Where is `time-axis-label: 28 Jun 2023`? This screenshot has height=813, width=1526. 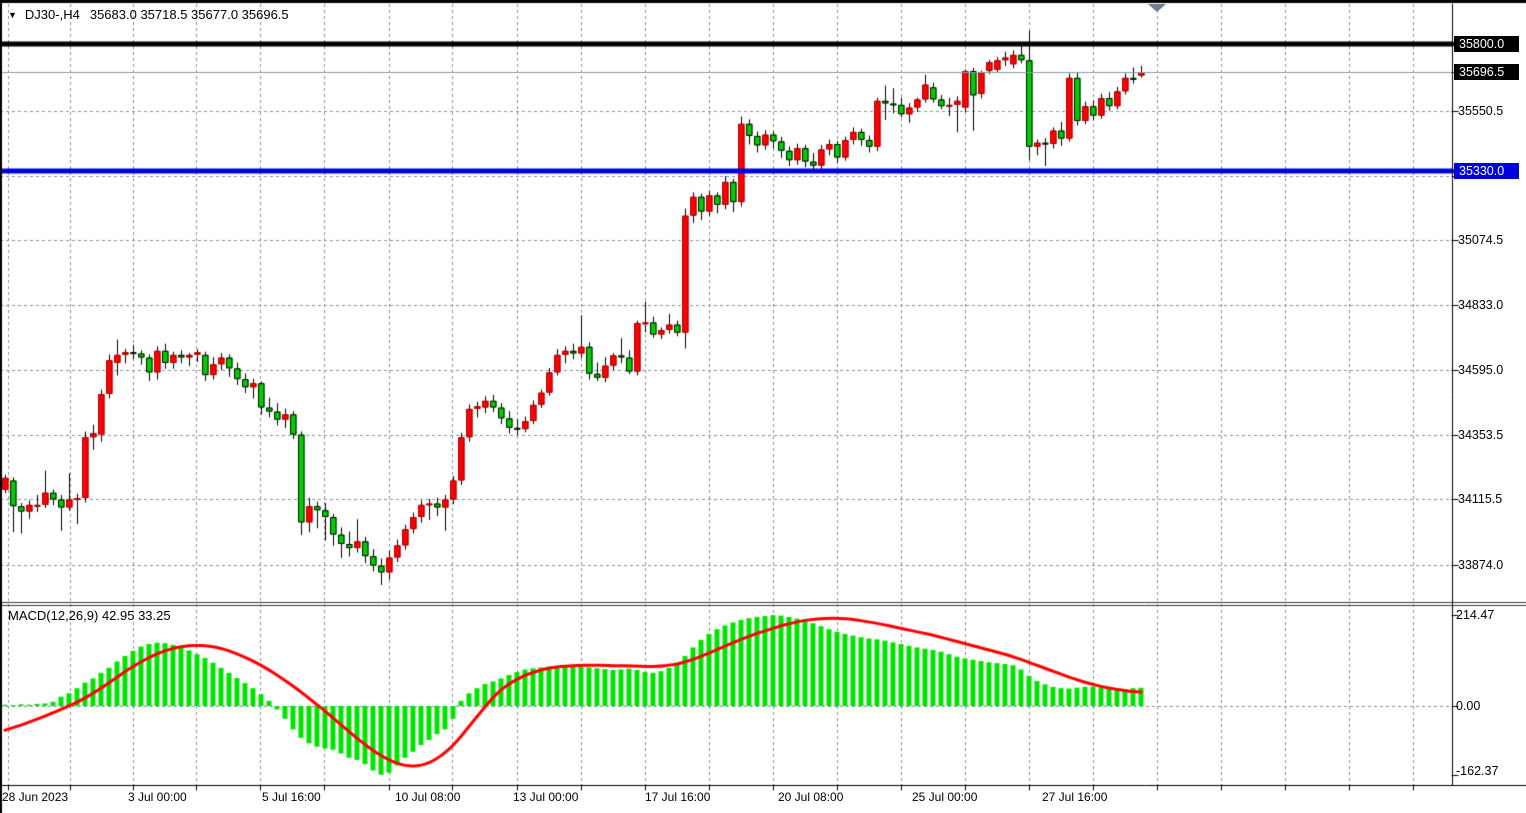
time-axis-label: 28 Jun 2023 is located at coordinates (35, 797).